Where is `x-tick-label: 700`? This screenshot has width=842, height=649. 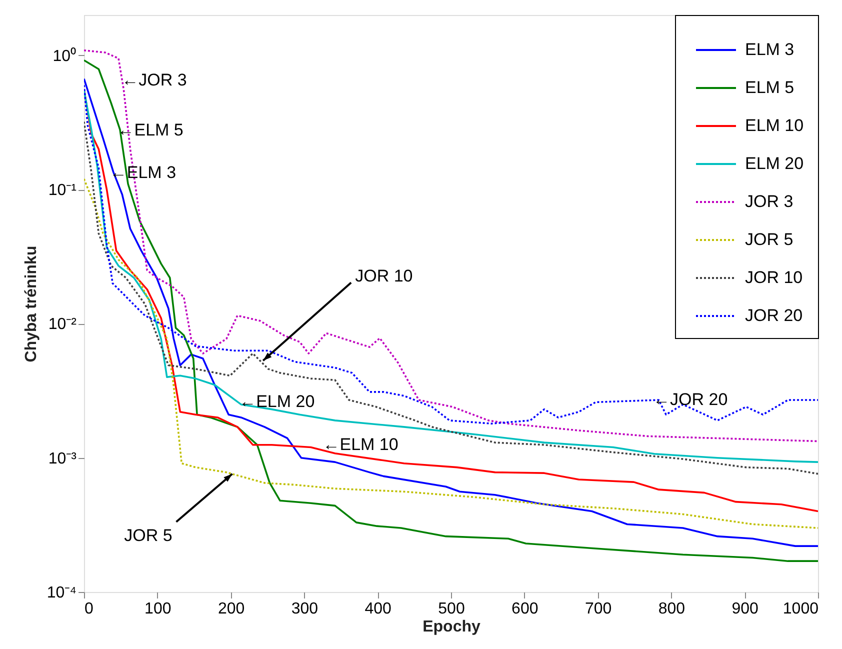 x-tick-label: 700 is located at coordinates (598, 609).